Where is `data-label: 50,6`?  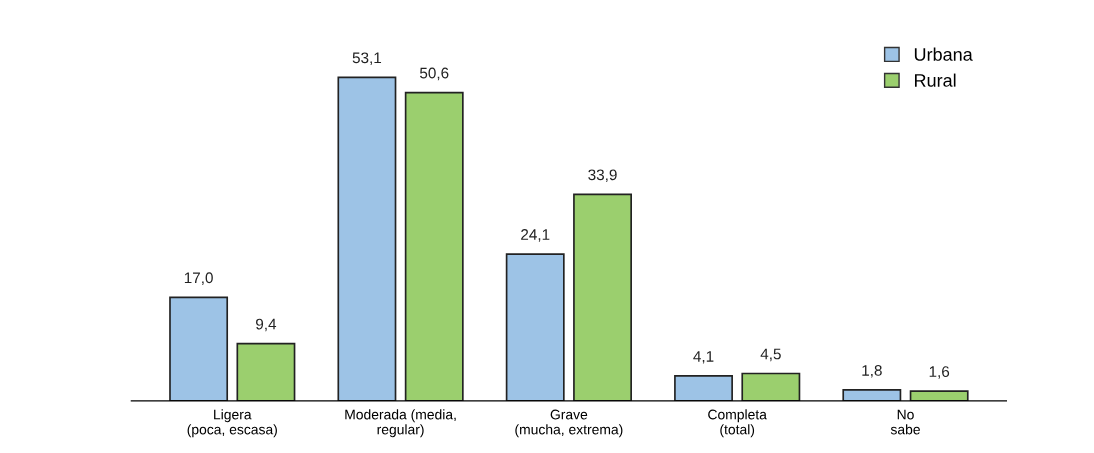
data-label: 50,6 is located at coordinates (434, 74).